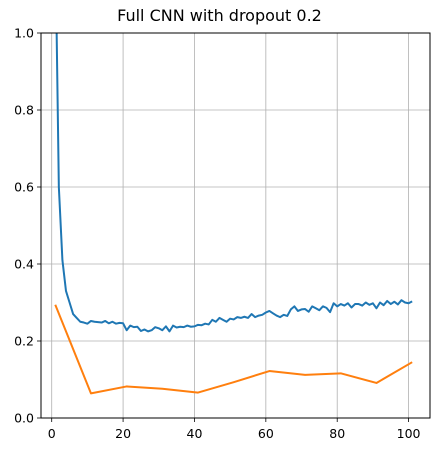  What do you see at coordinates (266, 433) in the screenshot?
I see `x-tick-label: 60` at bounding box center [266, 433].